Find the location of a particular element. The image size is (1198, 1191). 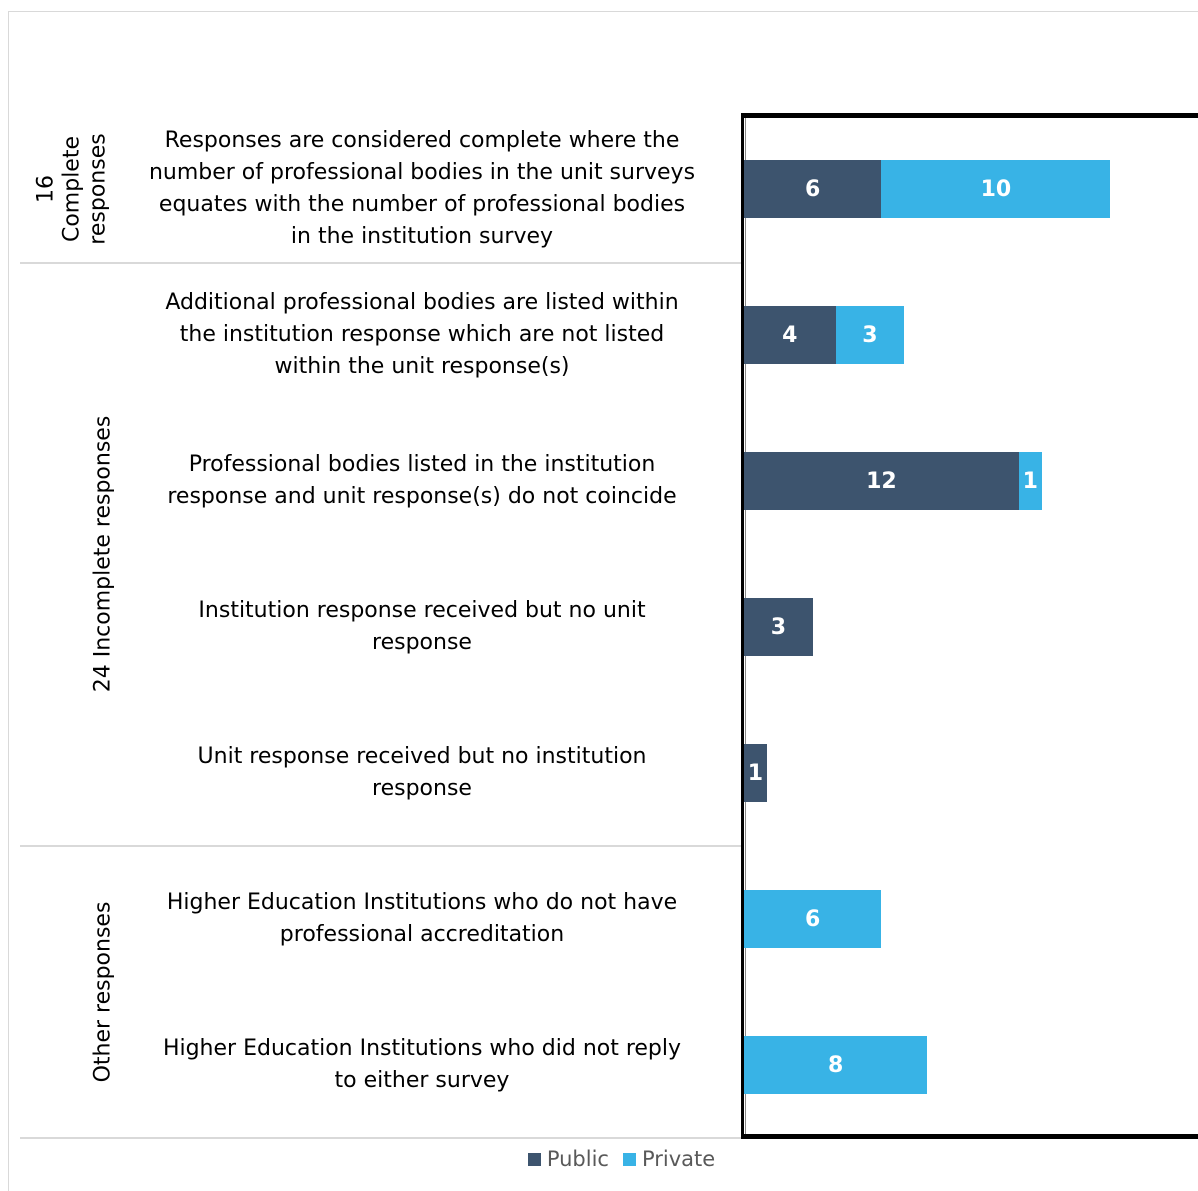

bar-public: 6 is located at coordinates (813, 189).